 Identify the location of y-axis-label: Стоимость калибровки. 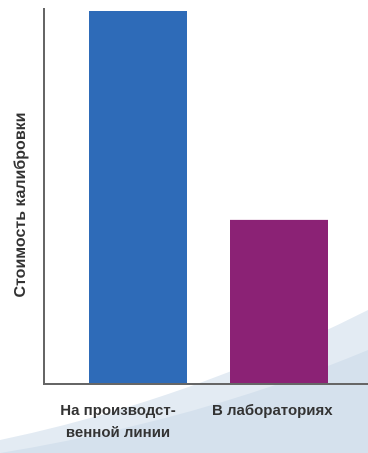
(20, 205).